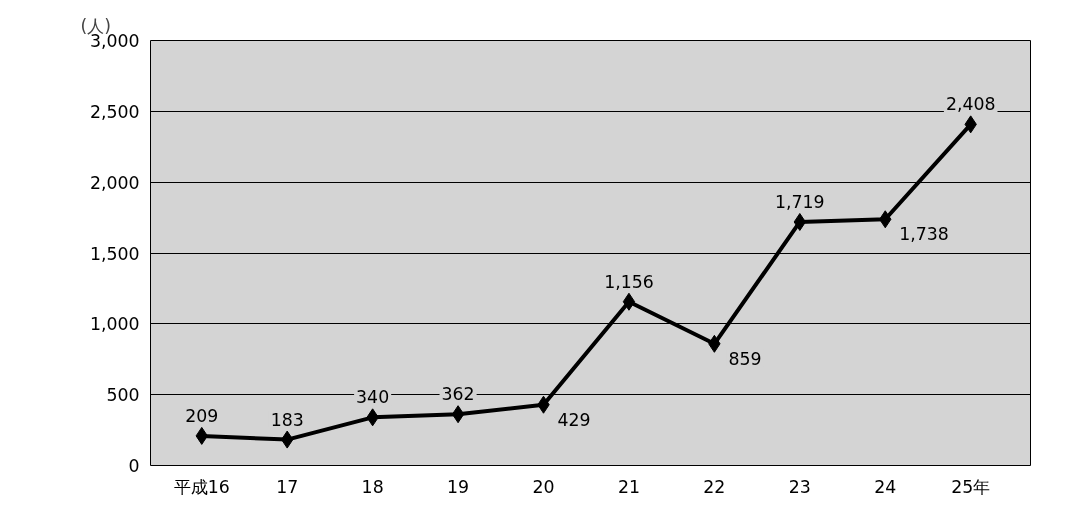 The image size is (1076, 531). I want to click on x-tick-label: 25年, so click(971, 486).